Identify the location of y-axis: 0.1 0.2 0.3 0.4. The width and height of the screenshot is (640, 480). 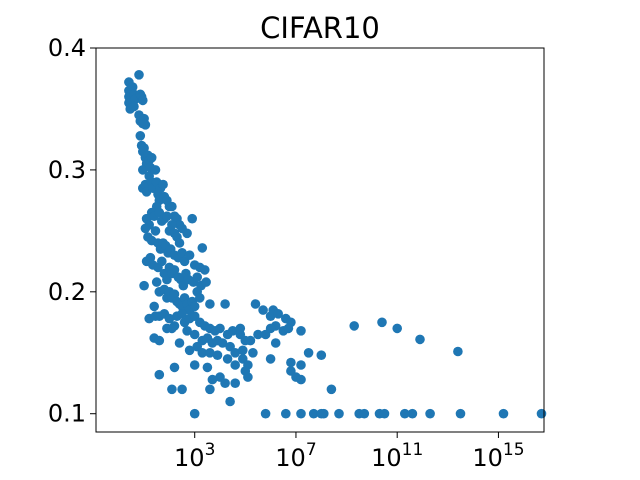
(72, 231).